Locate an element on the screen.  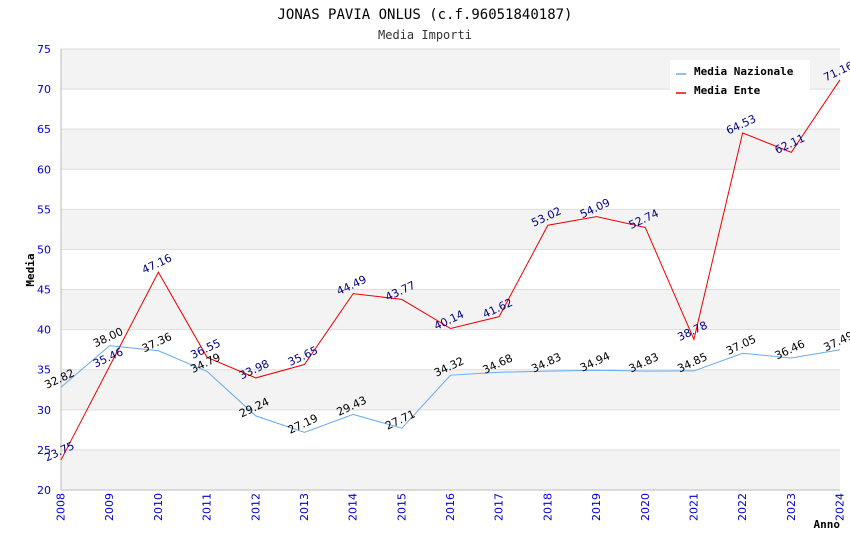
x-tick-label: 2019 is located at coordinates (596, 507).